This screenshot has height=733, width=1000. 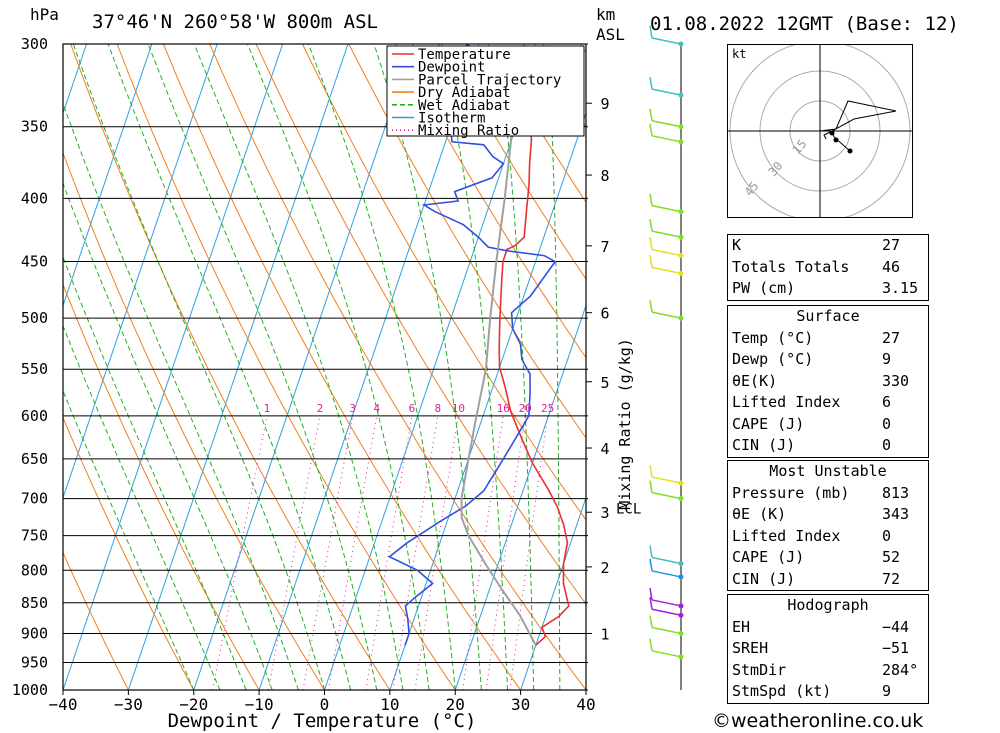 I want to click on km-tick-label: 9, so click(x=604, y=104).